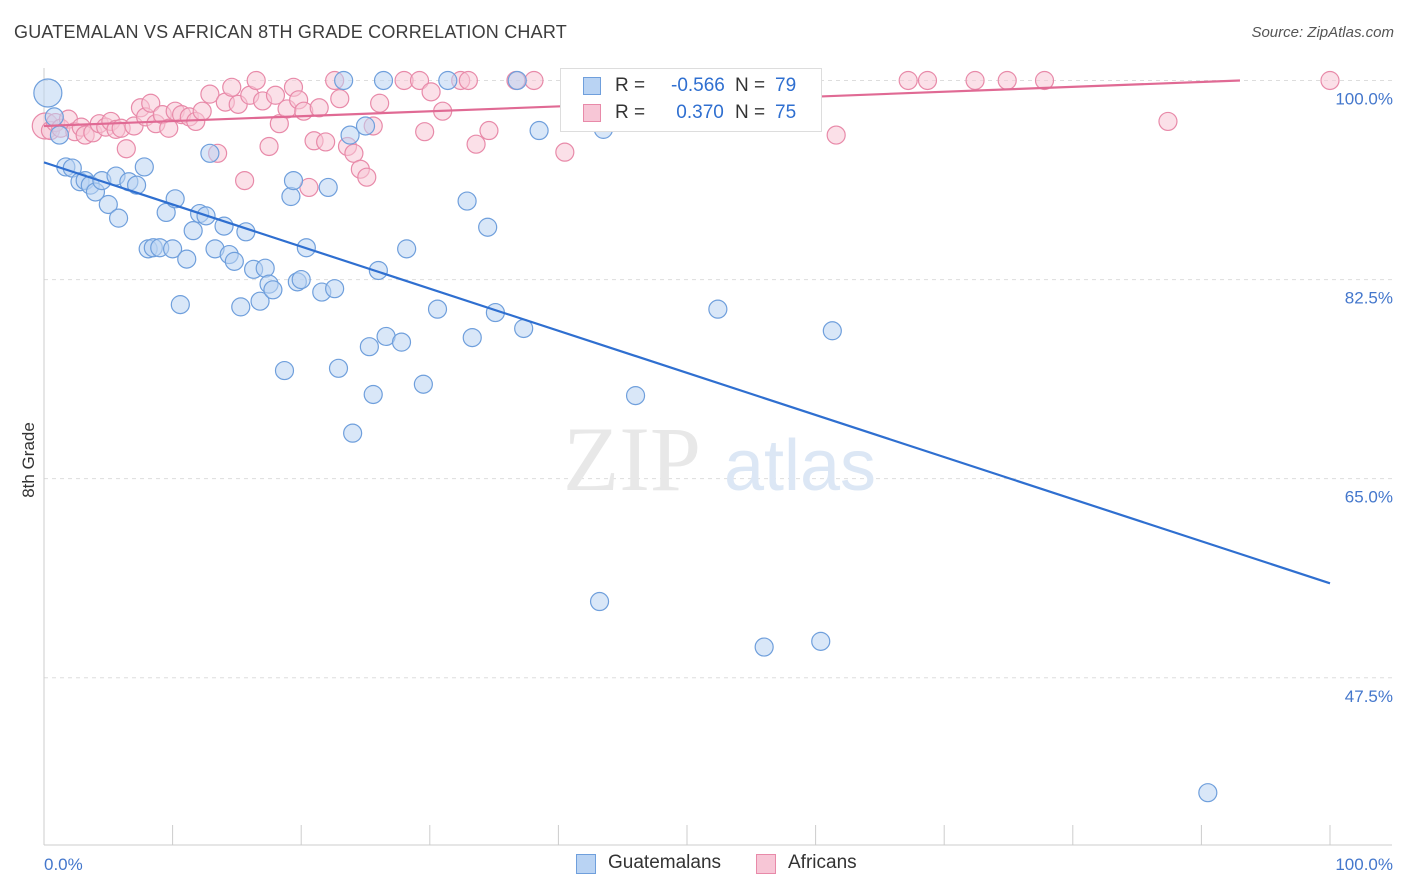 This screenshot has width=1406, height=892. What do you see at coordinates (665, 862) in the screenshot?
I see `legend-label-guatemalans: Guatemalans` at bounding box center [665, 862].